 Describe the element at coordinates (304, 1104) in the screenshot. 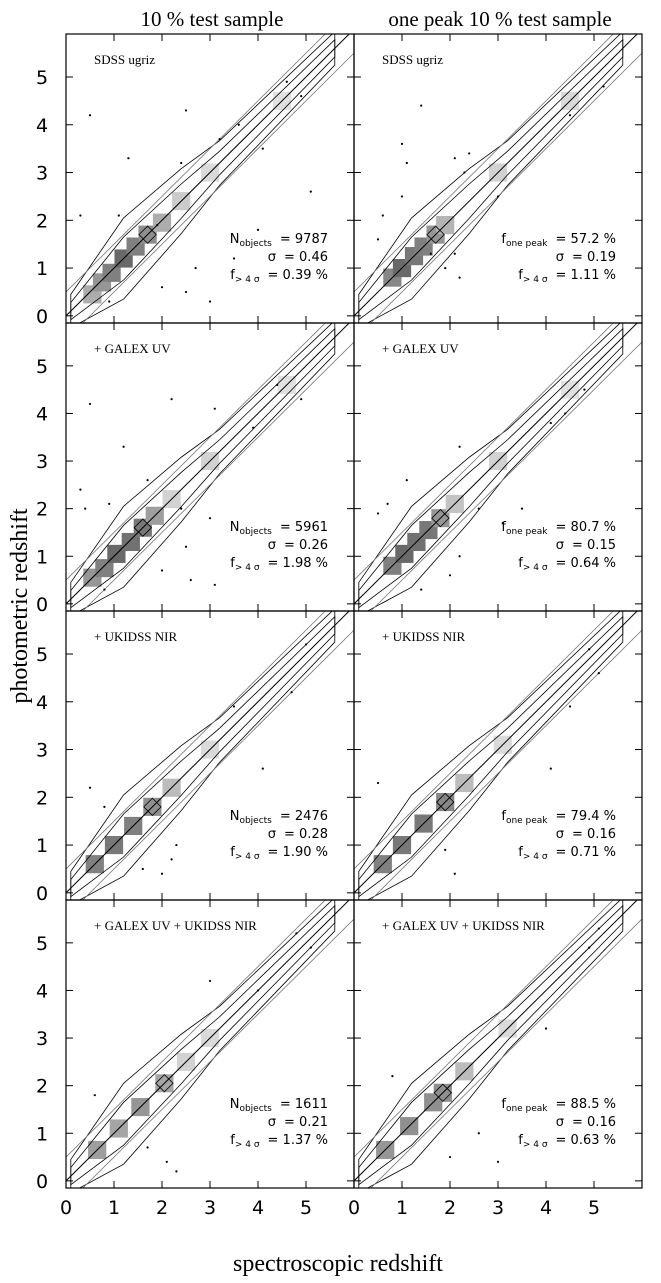

I see `stat-value: = 1611` at that location.